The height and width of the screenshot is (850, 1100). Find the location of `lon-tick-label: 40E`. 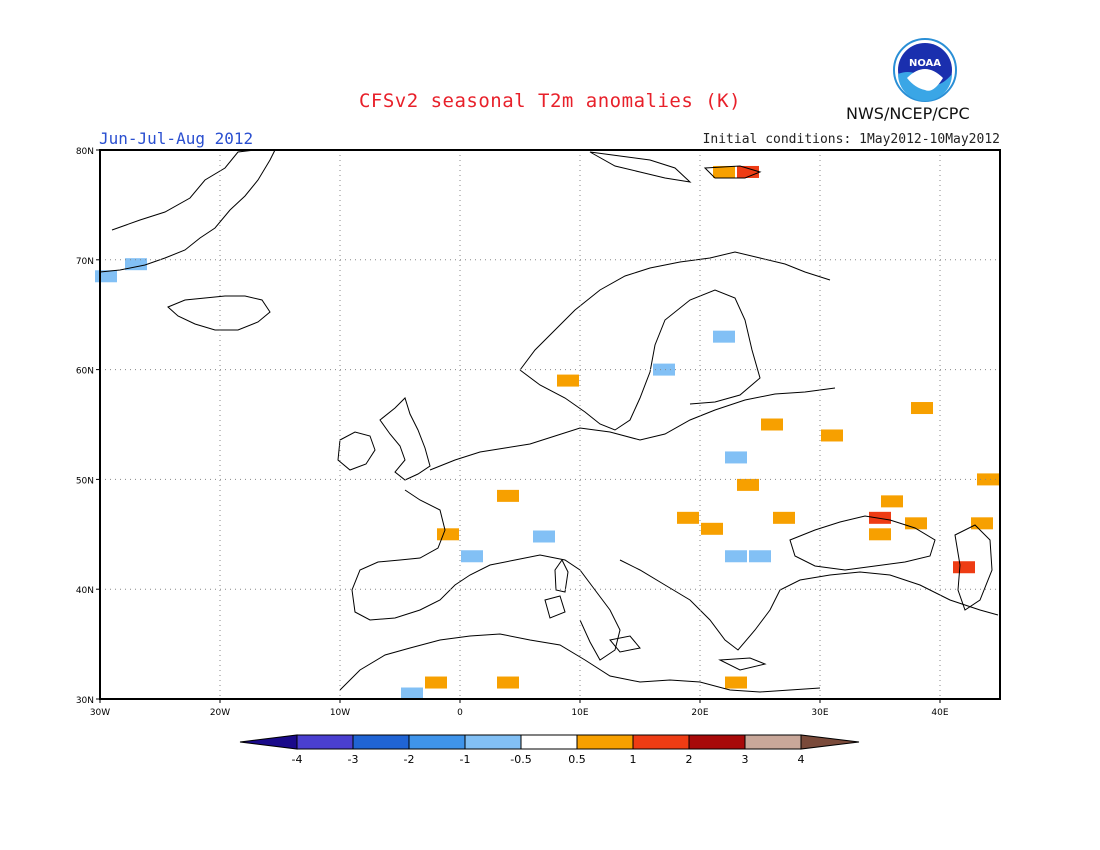

lon-tick-label: 40E is located at coordinates (939, 713).